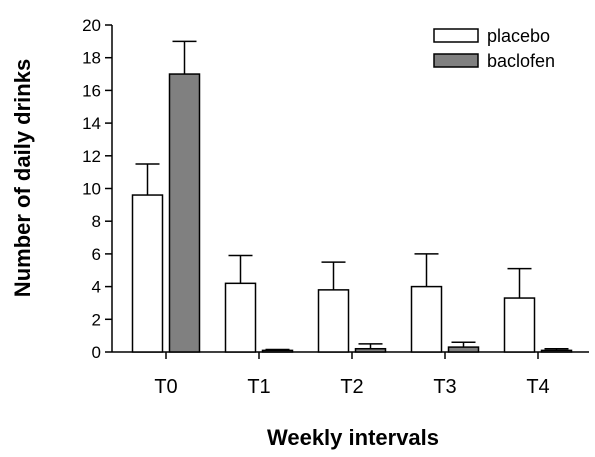 This screenshot has width=595, height=457. What do you see at coordinates (91, 123) in the screenshot?
I see `y-tick-label: 14` at bounding box center [91, 123].